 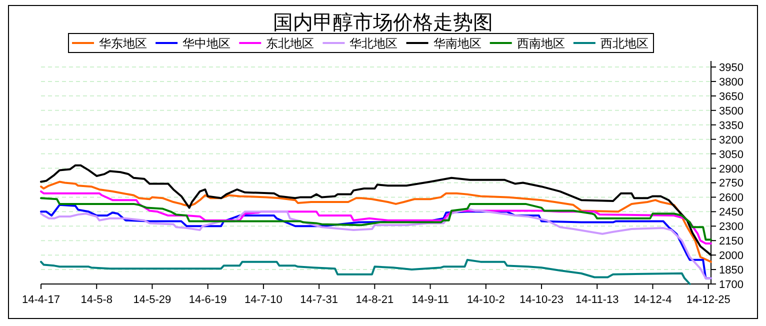 What do you see at coordinates (653, 300) in the screenshot?
I see `x-tick-label: 14-12-4` at bounding box center [653, 300].